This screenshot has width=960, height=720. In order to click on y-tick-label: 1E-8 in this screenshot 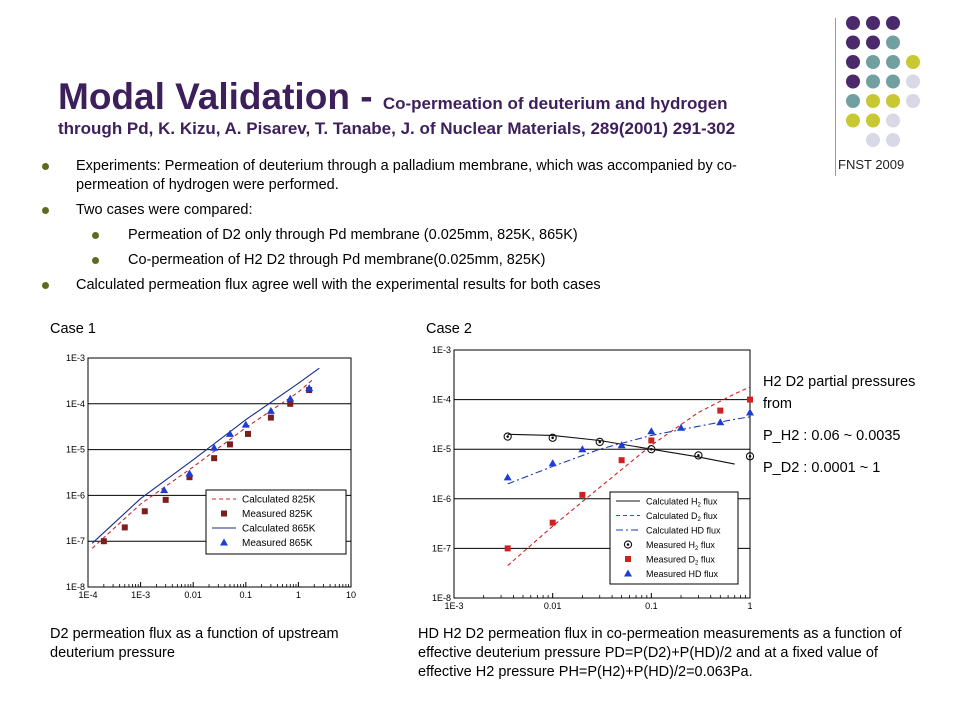, I will do `click(441, 598)`.